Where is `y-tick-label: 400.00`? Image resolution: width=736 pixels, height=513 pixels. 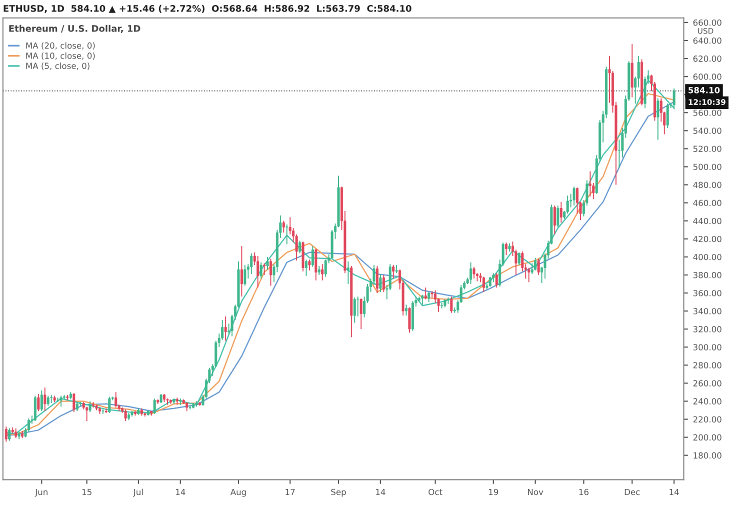 y-tick-label: 400.00 is located at coordinates (707, 257).